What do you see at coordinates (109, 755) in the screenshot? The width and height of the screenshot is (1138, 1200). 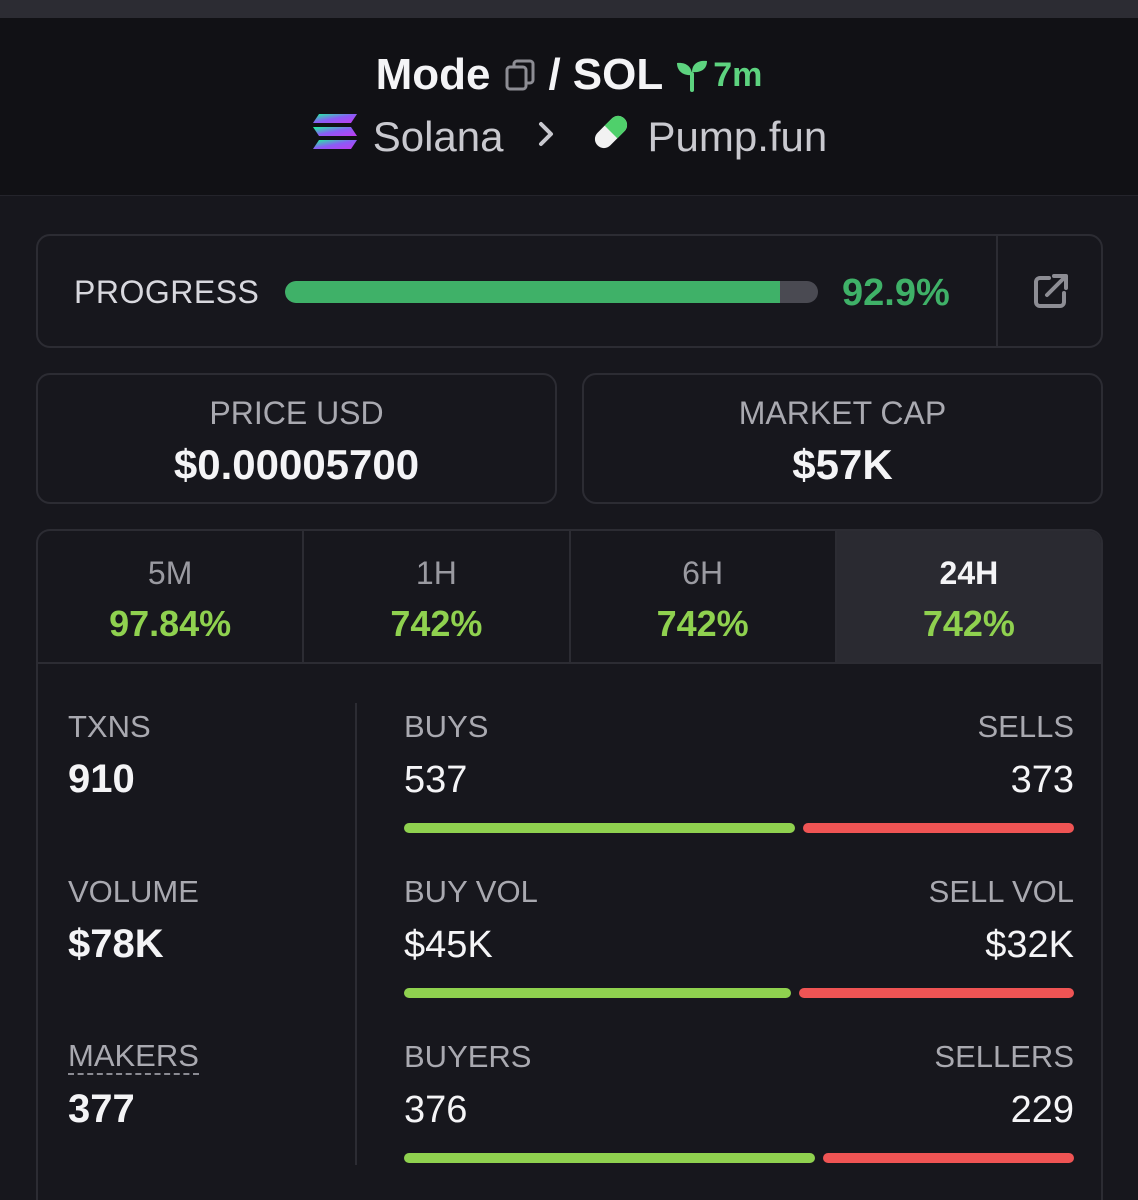 I see `txns-metric: TXNS 910` at bounding box center [109, 755].